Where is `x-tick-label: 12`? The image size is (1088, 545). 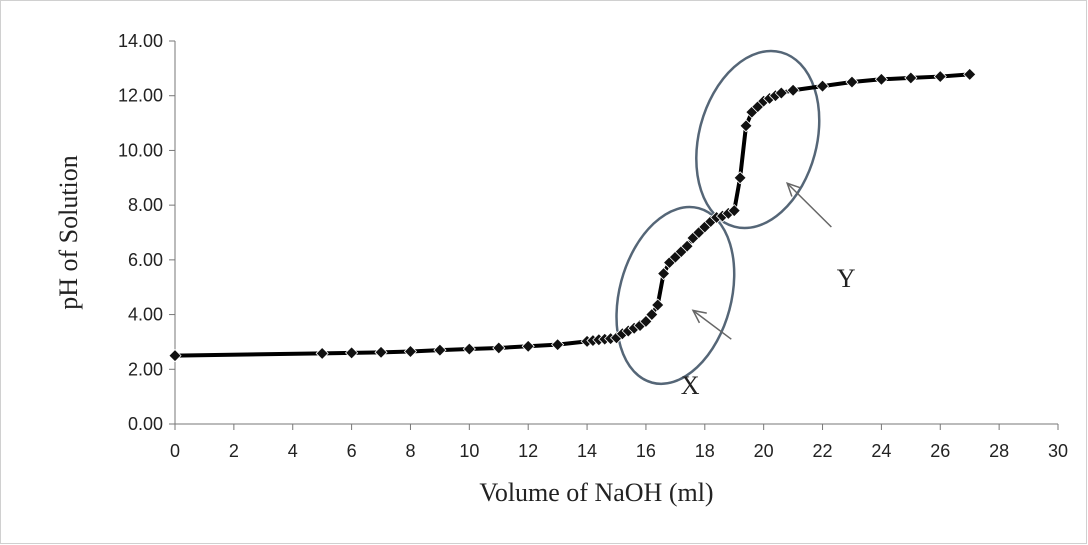 x-tick-label: 12 is located at coordinates (528, 451).